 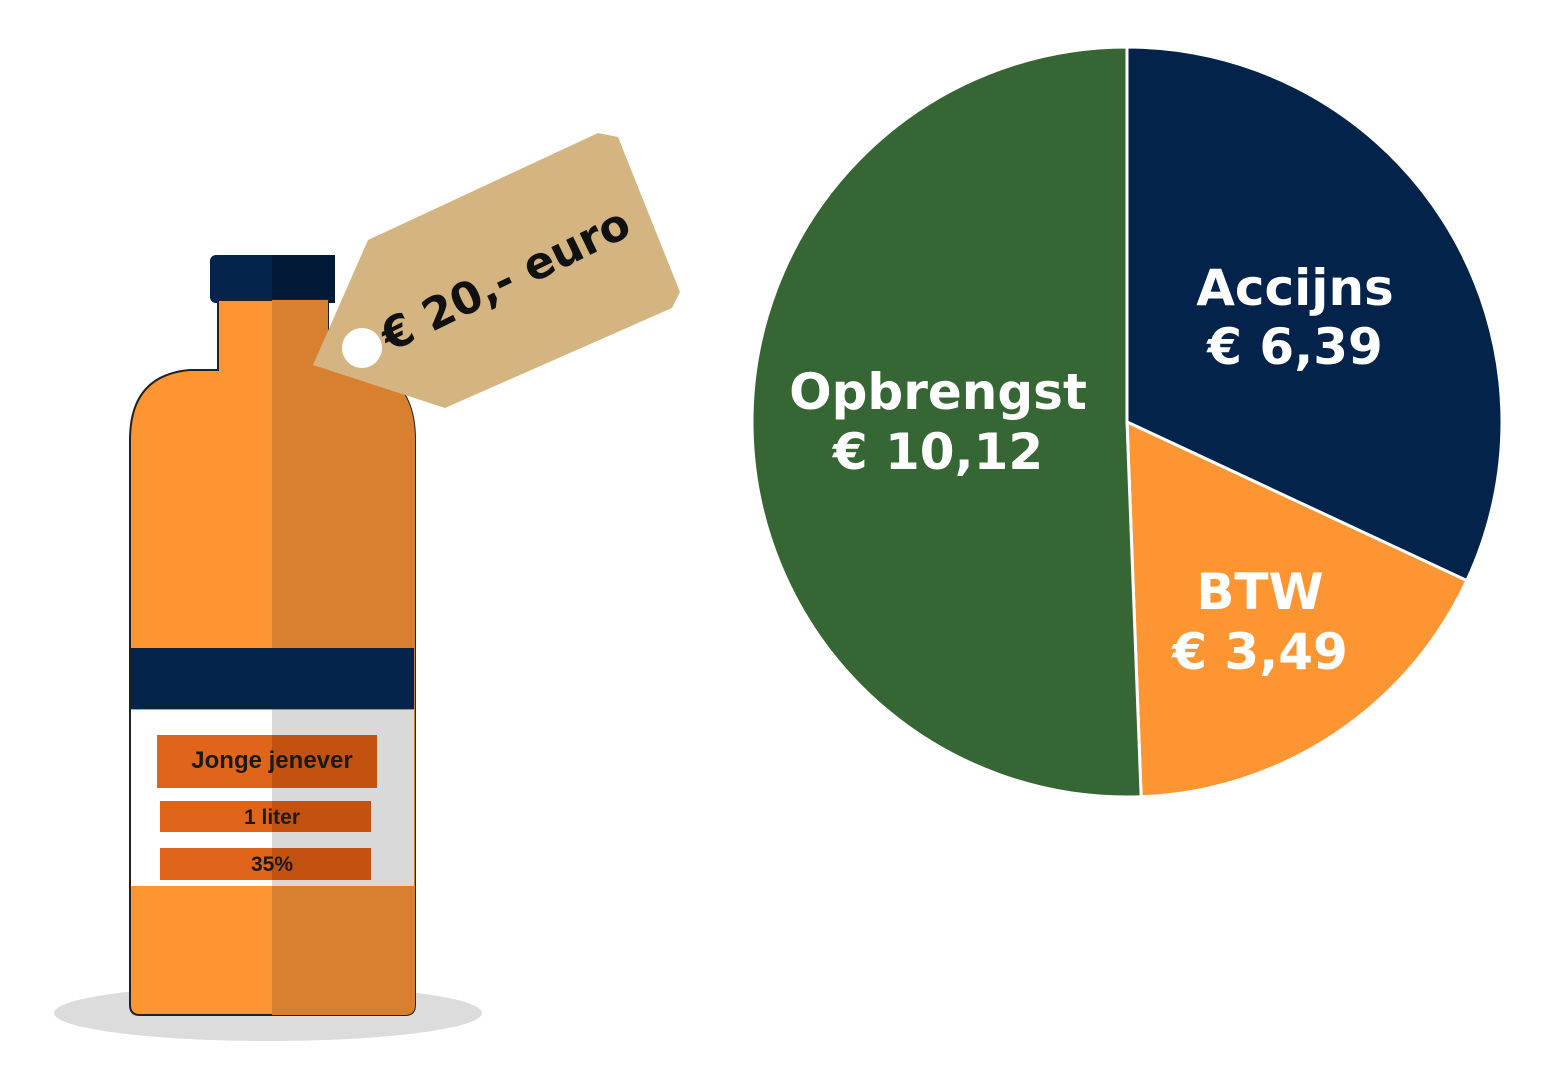 What do you see at coordinates (321, 864) in the screenshot?
I see `label-alcohol-box-shade` at bounding box center [321, 864].